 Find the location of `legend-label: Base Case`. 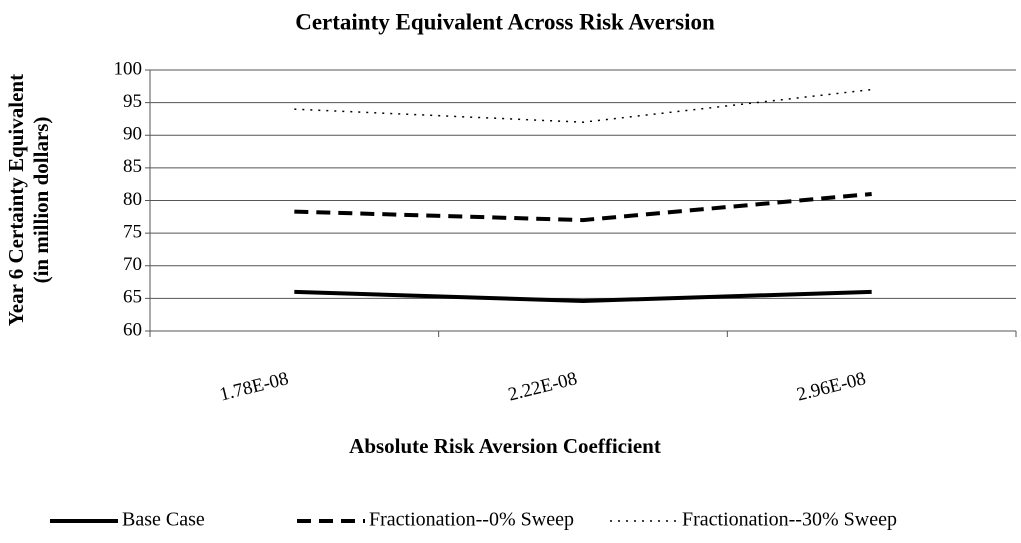

legend-label: Base Case is located at coordinates (163, 520).